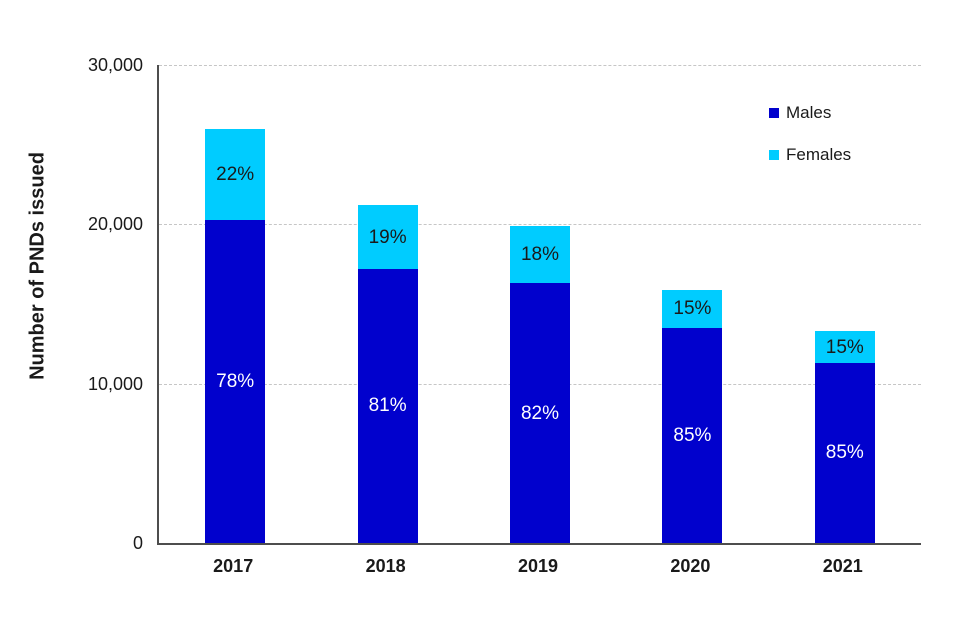  I want to click on percent-label-males-2019: 82%, so click(540, 413).